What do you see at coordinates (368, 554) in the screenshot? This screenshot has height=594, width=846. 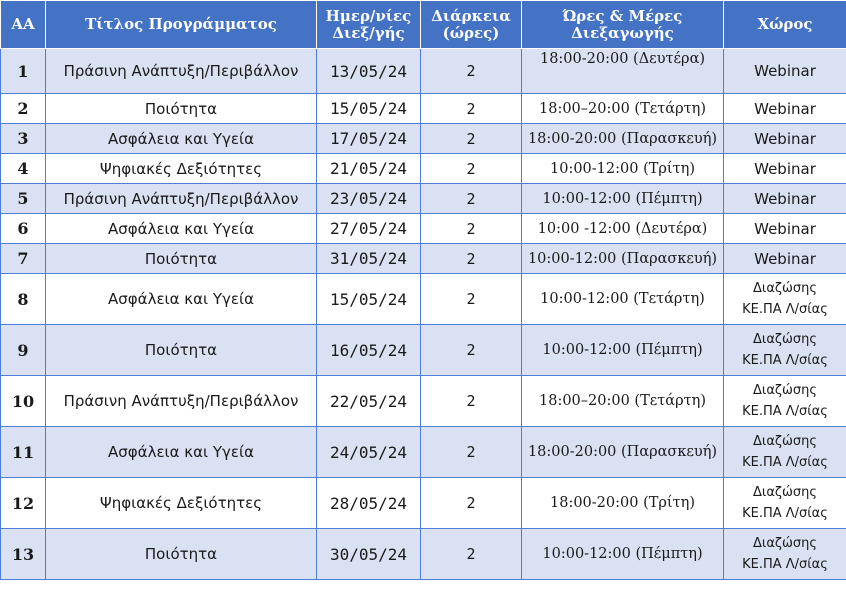 I see `cell-date: 30/05/24` at bounding box center [368, 554].